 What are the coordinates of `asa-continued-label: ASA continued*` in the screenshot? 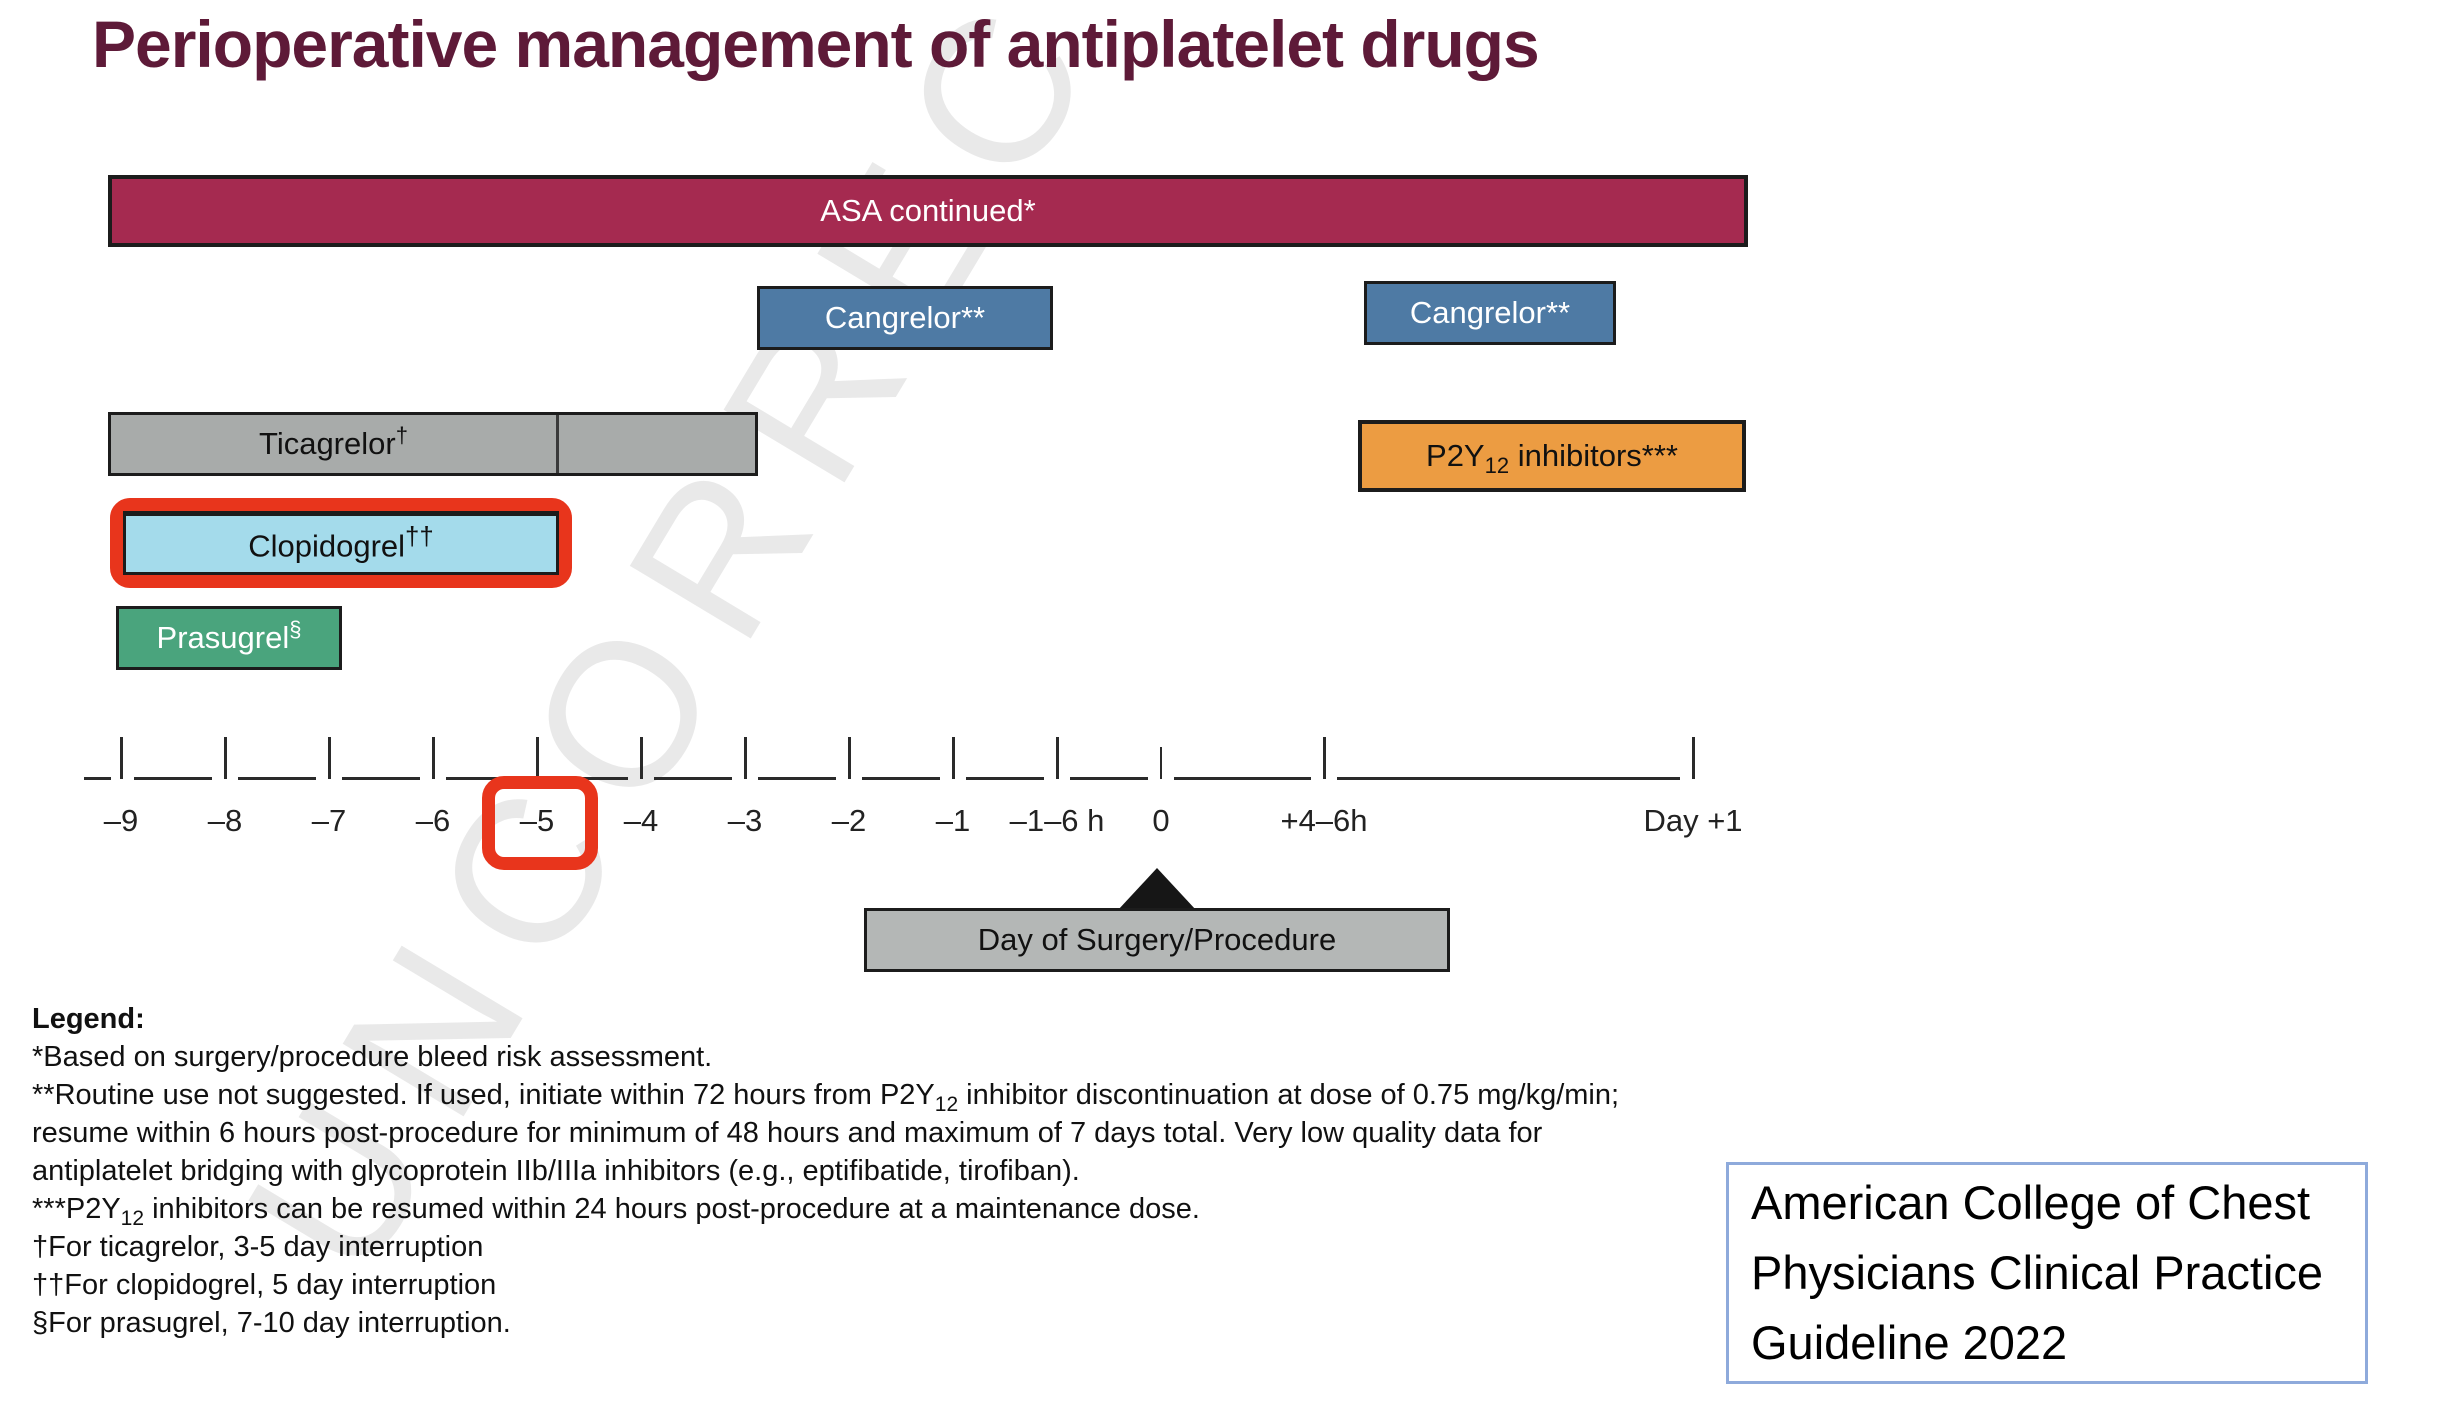 It's located at (928, 210).